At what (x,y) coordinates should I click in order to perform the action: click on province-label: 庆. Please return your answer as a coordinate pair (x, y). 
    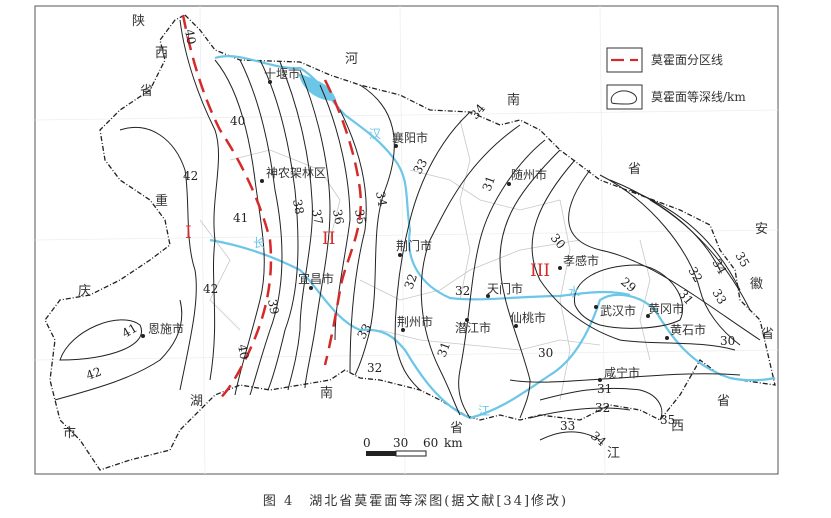
    Looking at the image, I should click on (84, 291).